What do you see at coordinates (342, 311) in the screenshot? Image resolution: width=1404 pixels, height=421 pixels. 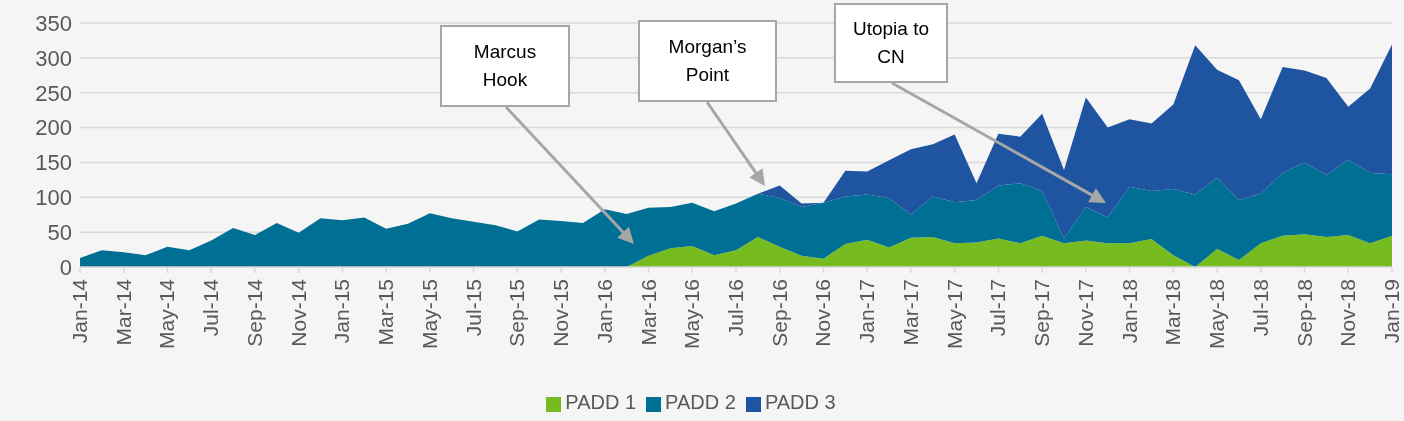 I see `x-tick-label: Jan-15` at bounding box center [342, 311].